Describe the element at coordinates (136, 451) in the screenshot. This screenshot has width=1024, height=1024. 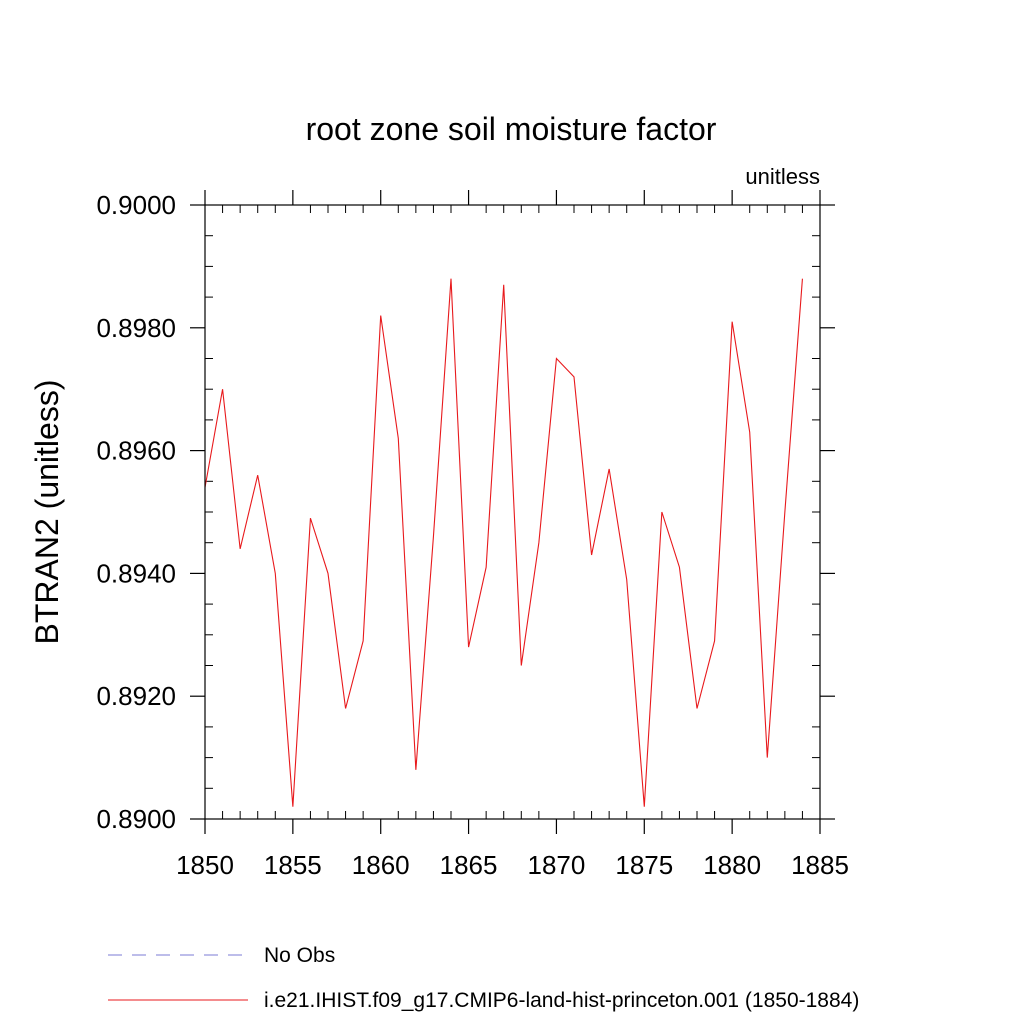
I see `y-tick-label: 0.8960` at that location.